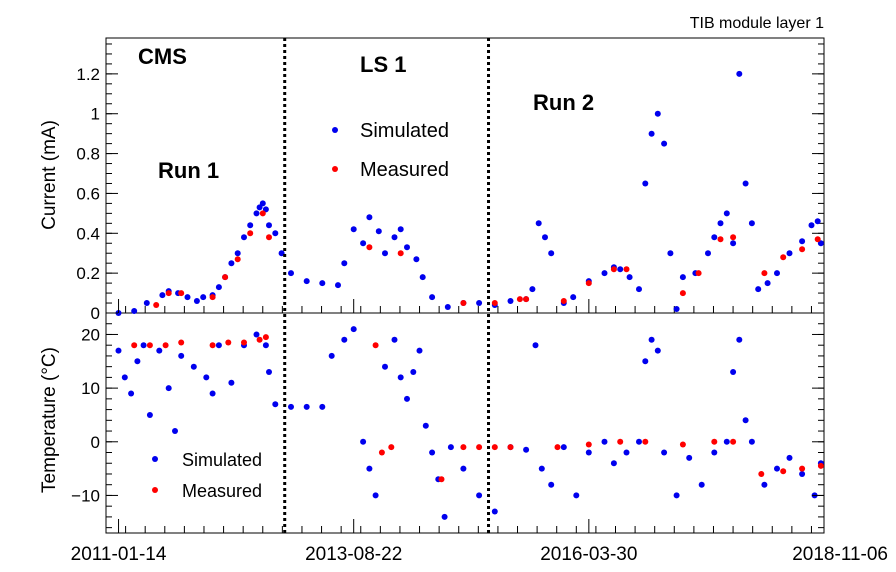 This screenshot has width=896, height=572. Describe the element at coordinates (757, 23) in the screenshot. I see `chart-title: TIB module layer 1` at that location.